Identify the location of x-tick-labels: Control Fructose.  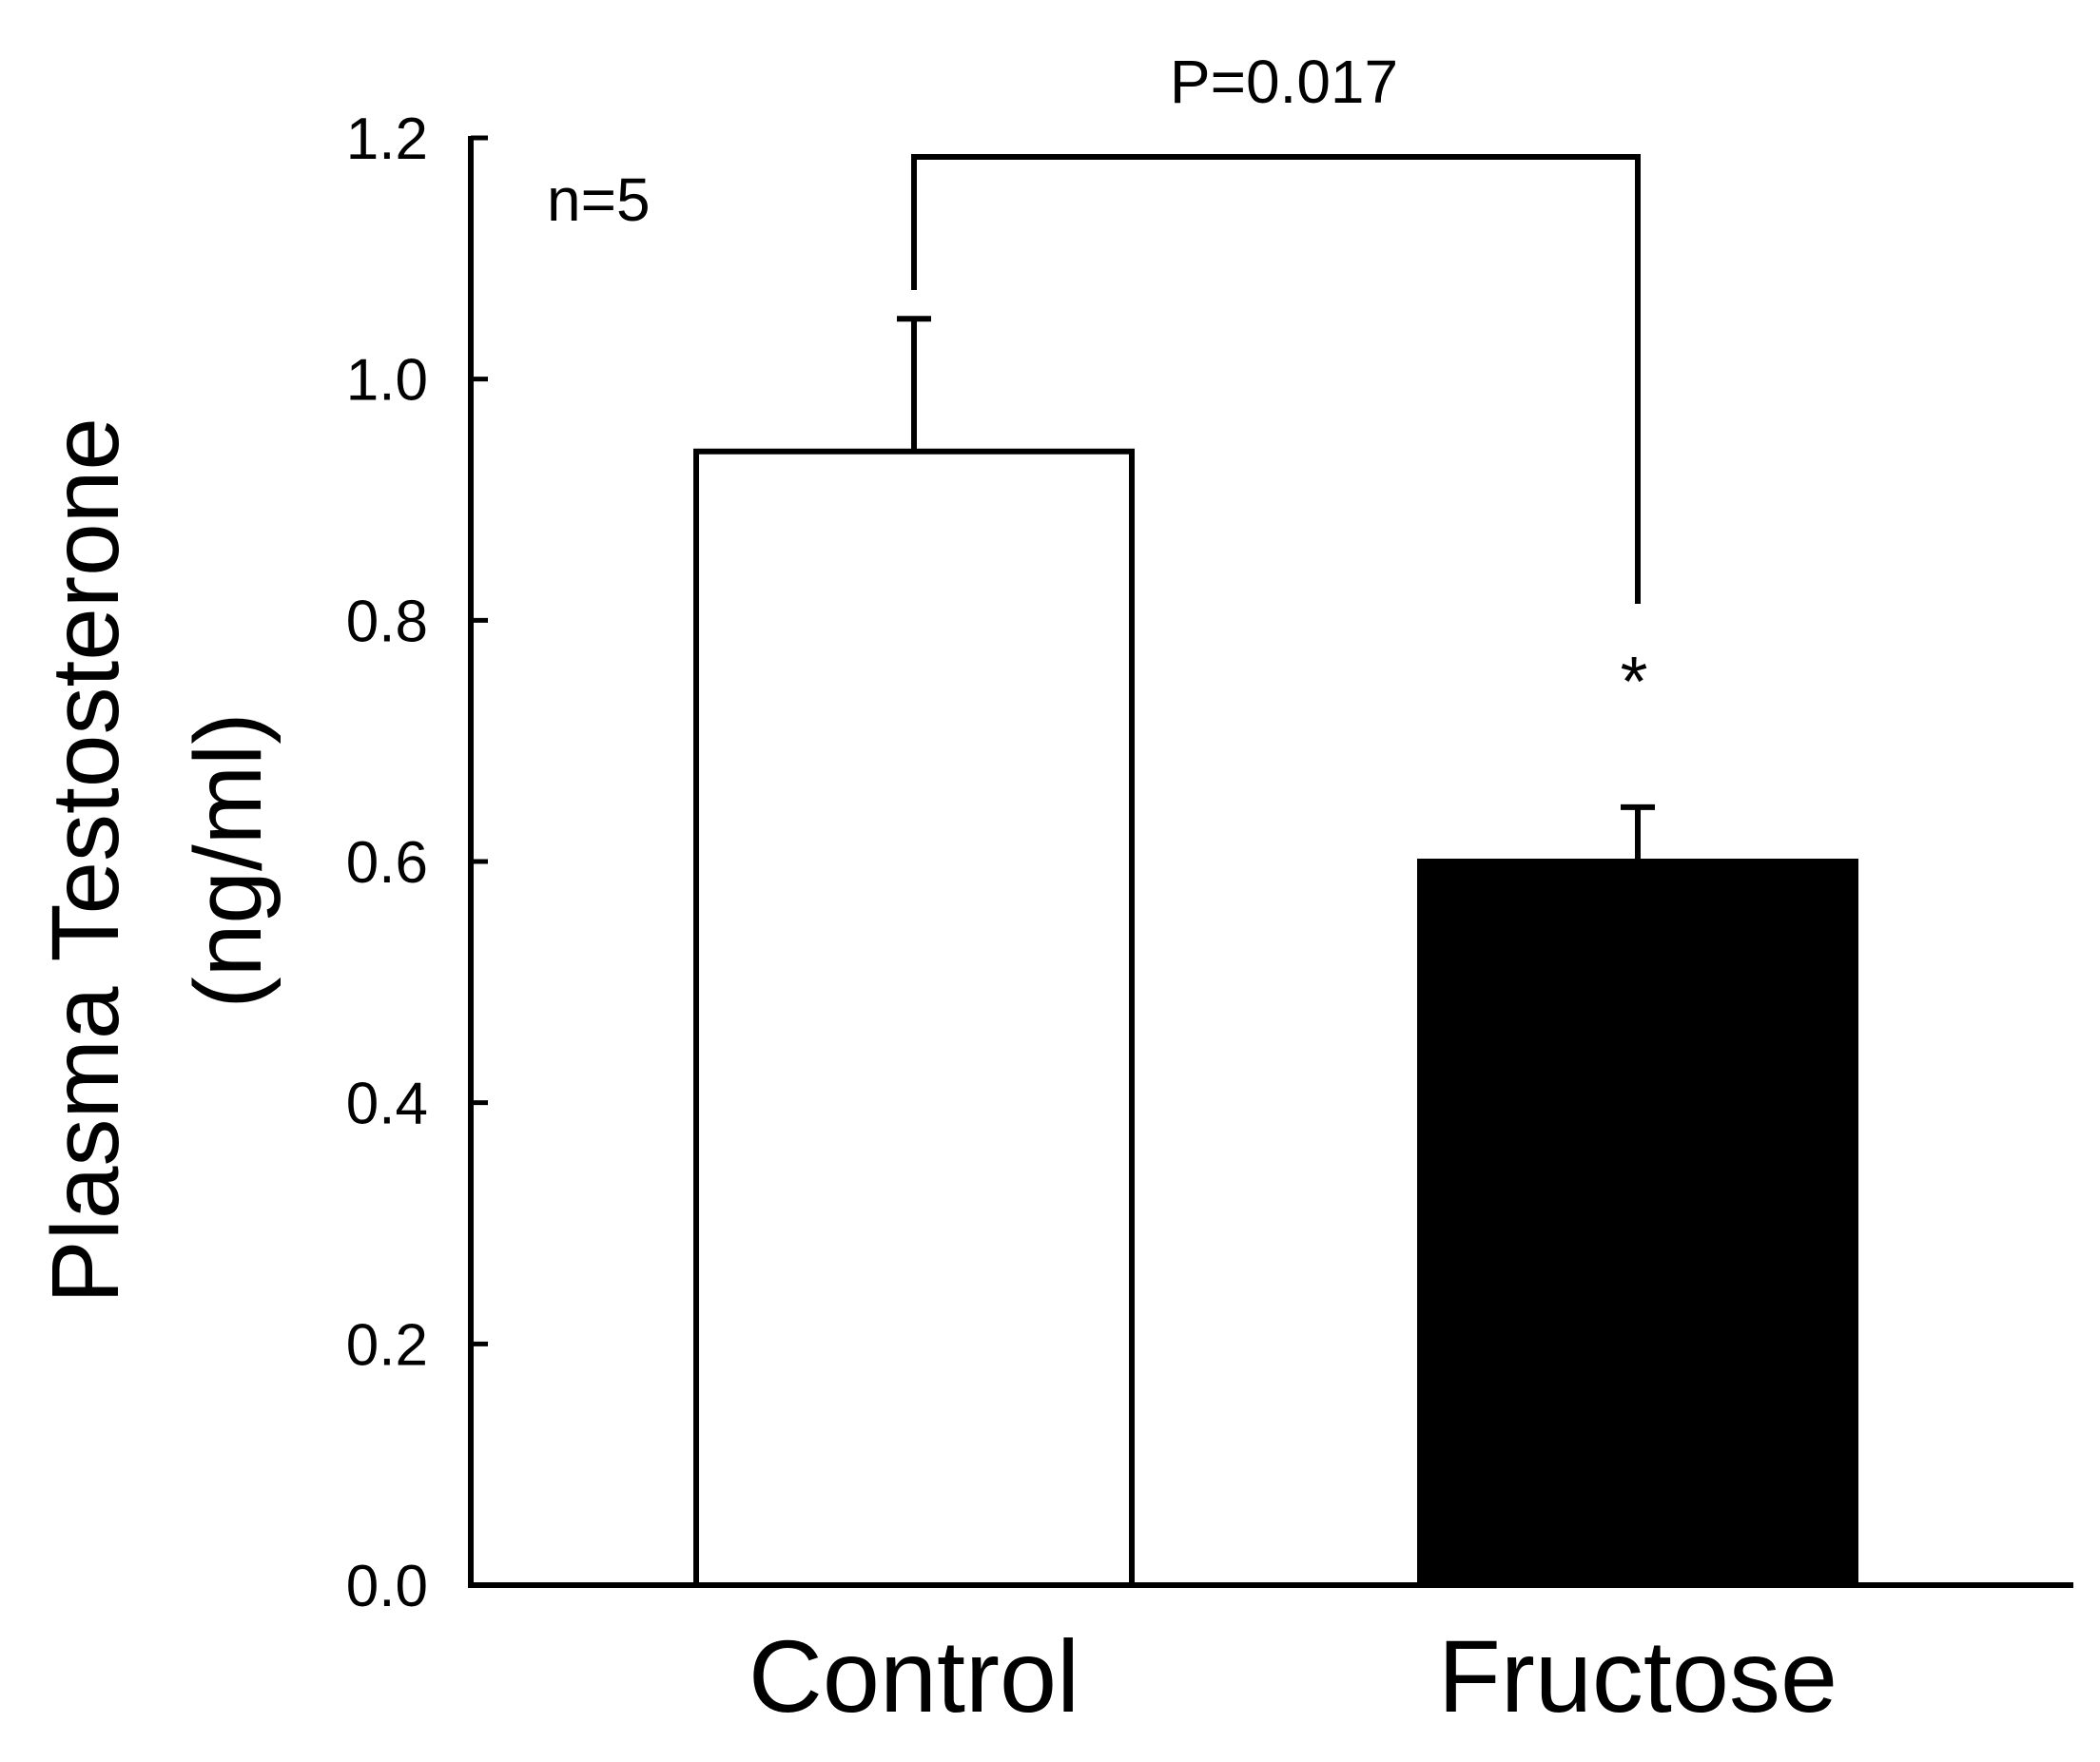
(1293, 1675).